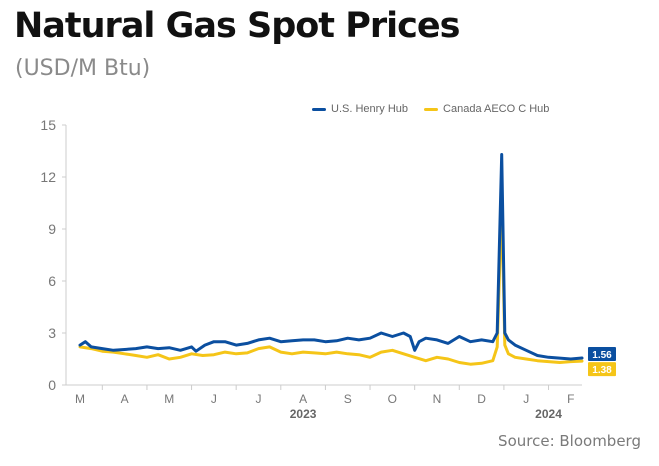  What do you see at coordinates (48, 125) in the screenshot?
I see `y-tick-label: 15` at bounding box center [48, 125].